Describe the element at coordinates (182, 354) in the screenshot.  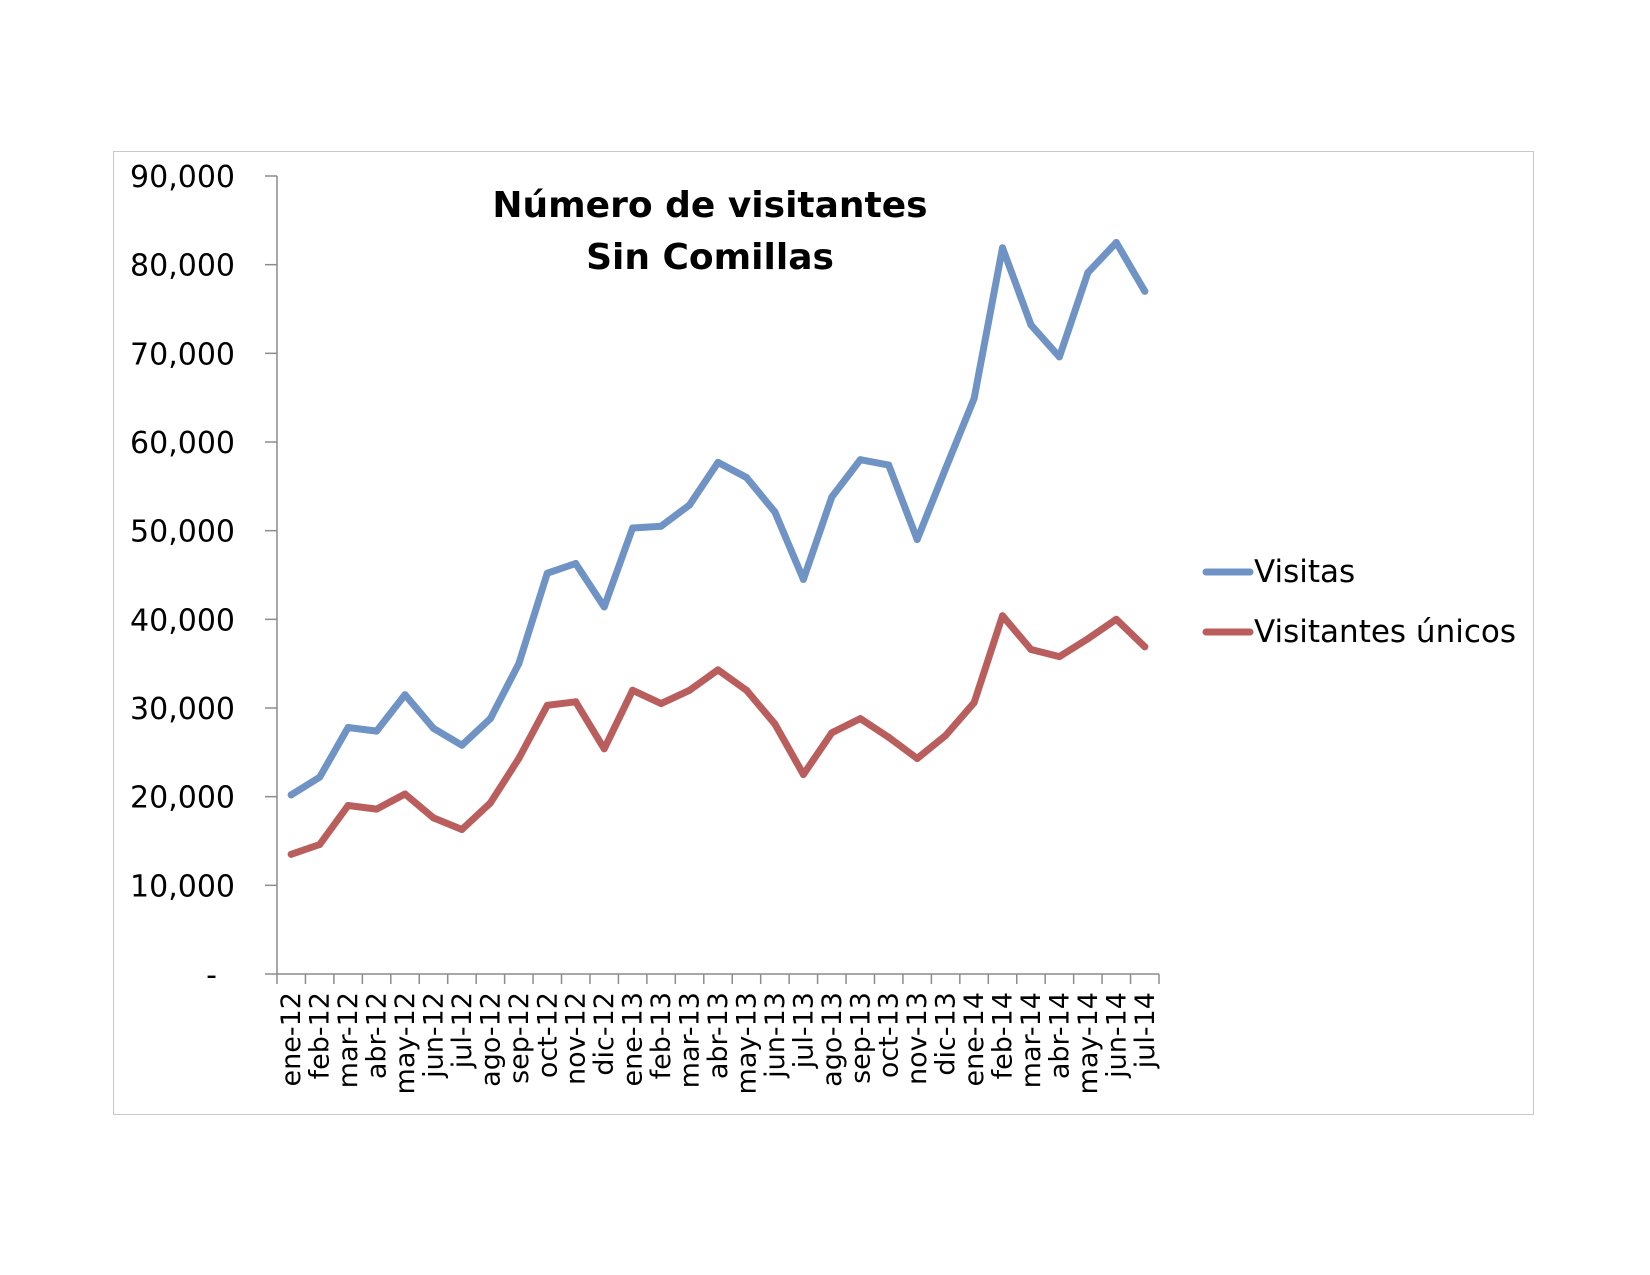
I see `y-tick-label: 70,000` at that location.